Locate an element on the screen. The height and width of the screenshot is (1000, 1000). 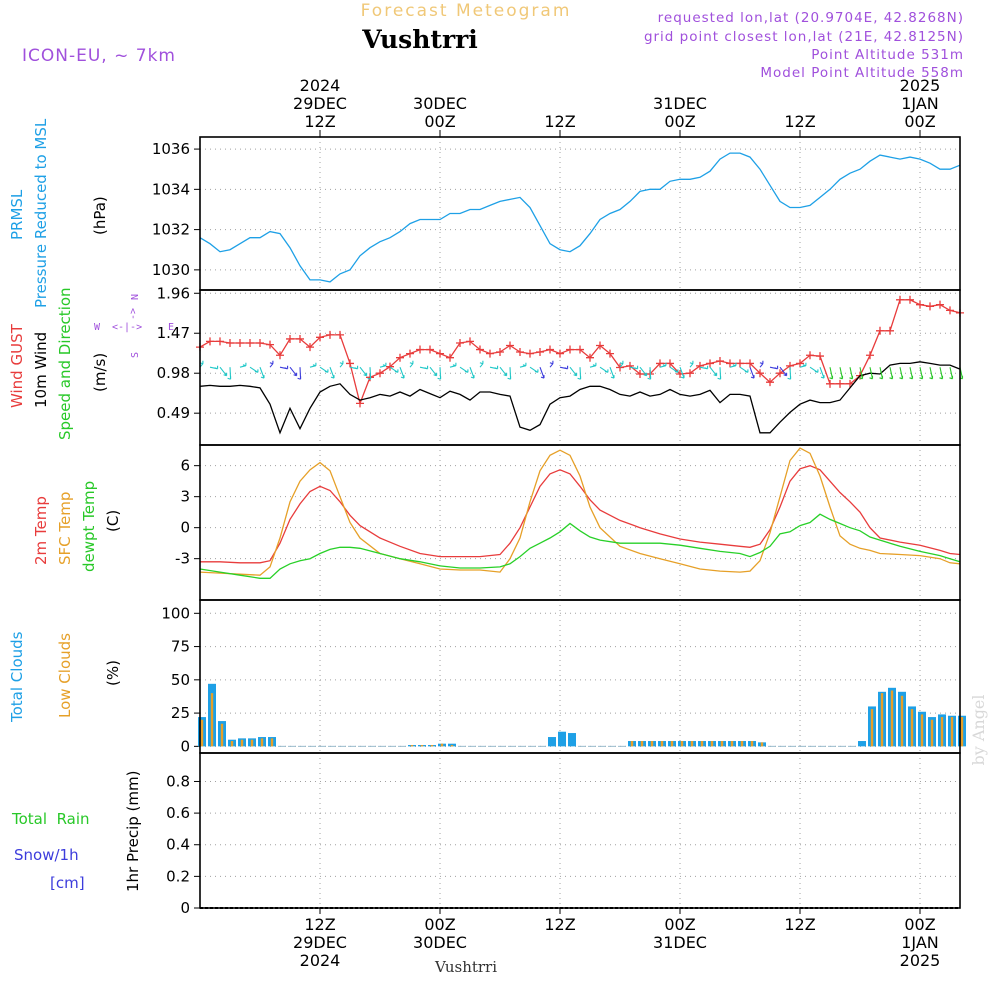
snow-label: Snow/1h is located at coordinates (46, 855).